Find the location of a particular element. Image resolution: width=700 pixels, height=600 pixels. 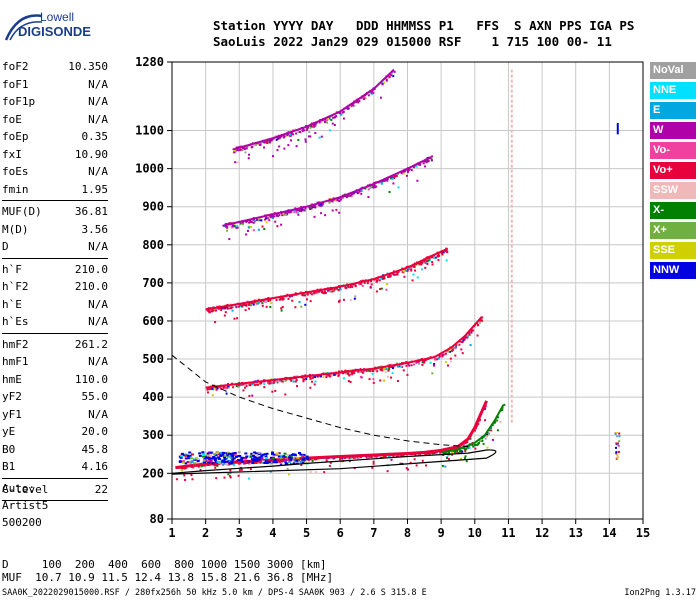

y-tick-label: 1000 is located at coordinates (149, 169).